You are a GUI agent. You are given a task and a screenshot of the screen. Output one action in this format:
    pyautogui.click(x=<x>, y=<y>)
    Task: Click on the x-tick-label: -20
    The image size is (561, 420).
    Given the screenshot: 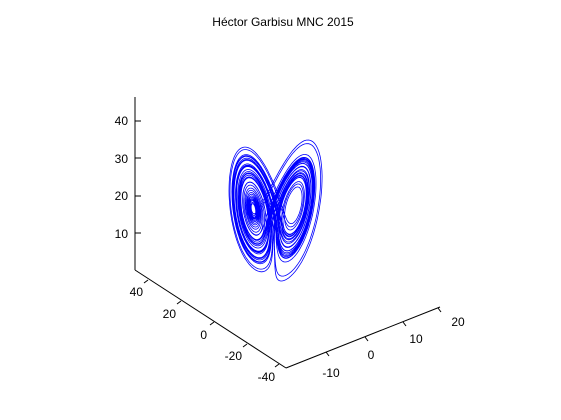 What is the action you would take?
    pyautogui.click(x=234, y=356)
    